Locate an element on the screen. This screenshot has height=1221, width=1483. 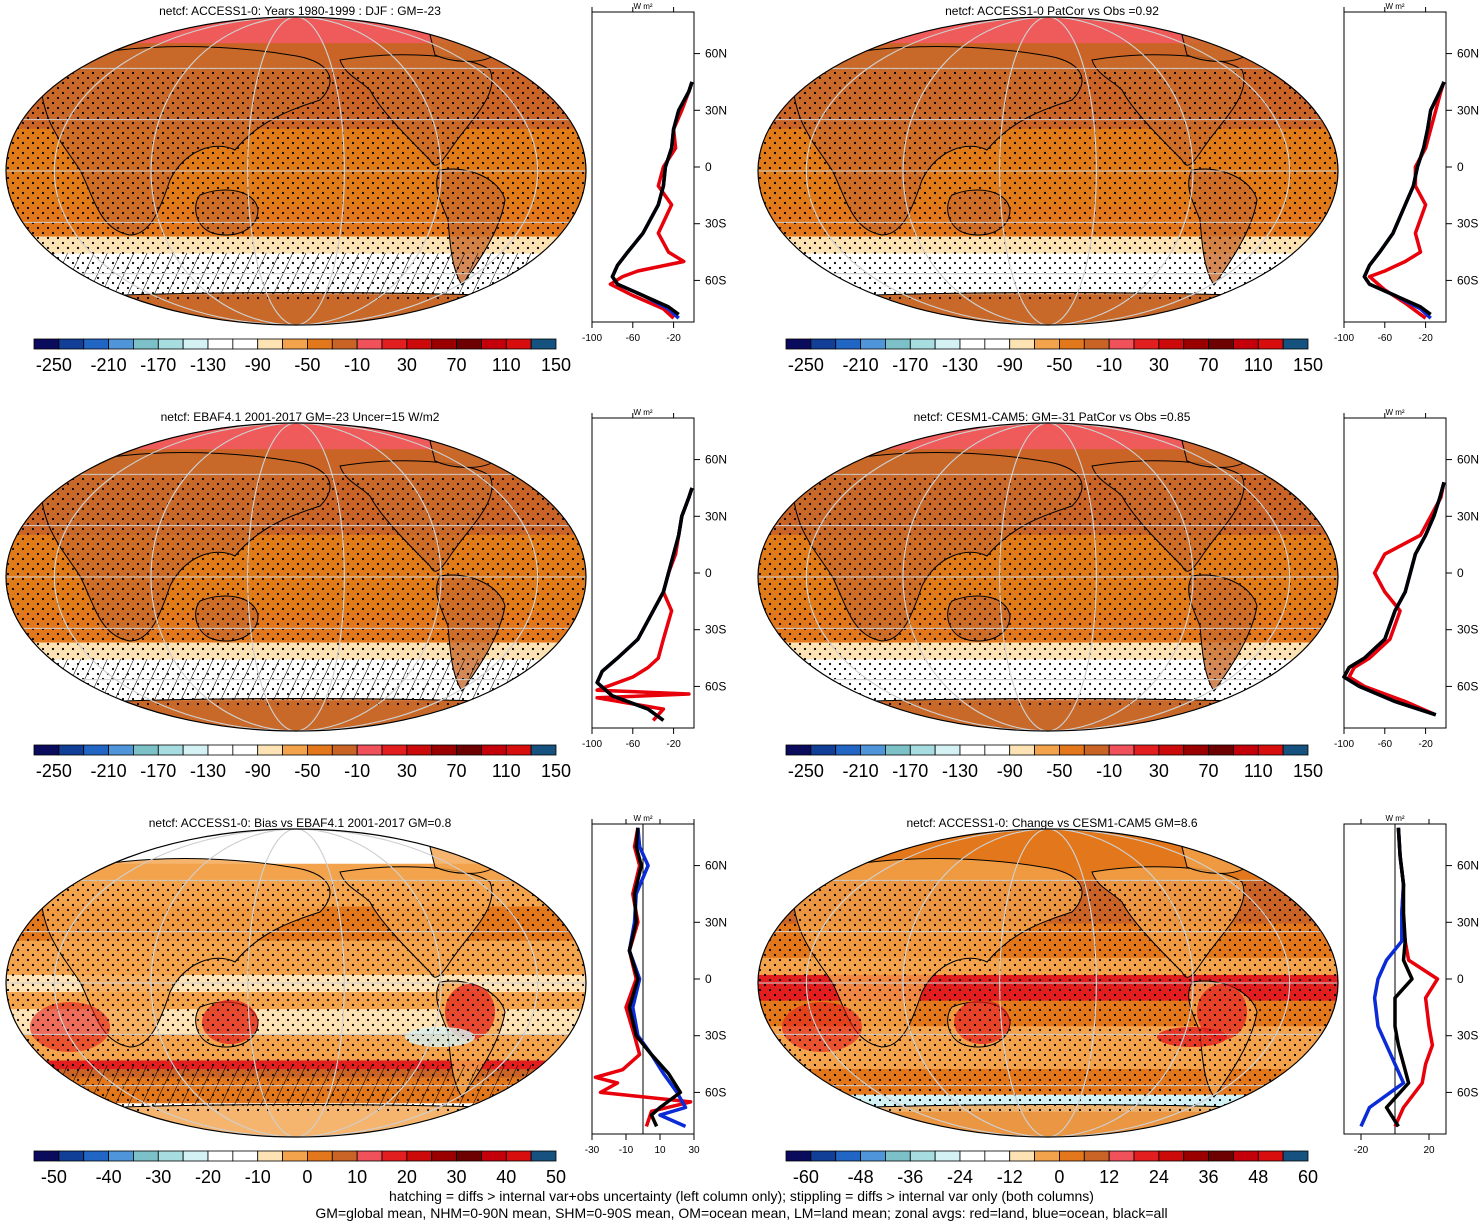
colorbar-tick-label: 0 is located at coordinates (307, 1177).